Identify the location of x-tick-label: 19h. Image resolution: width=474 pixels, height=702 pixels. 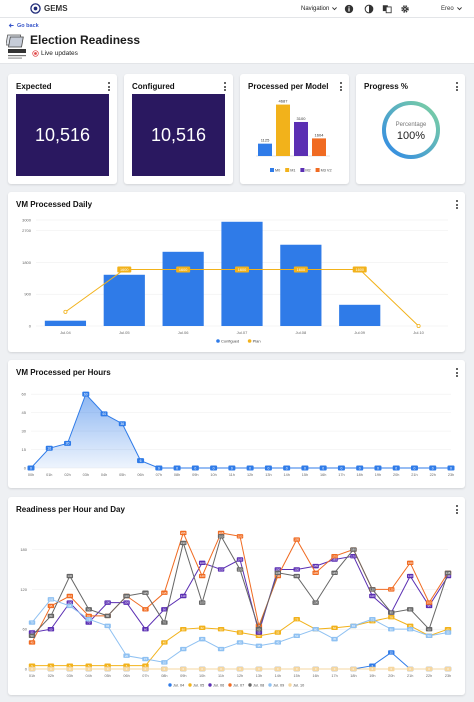
(378, 475).